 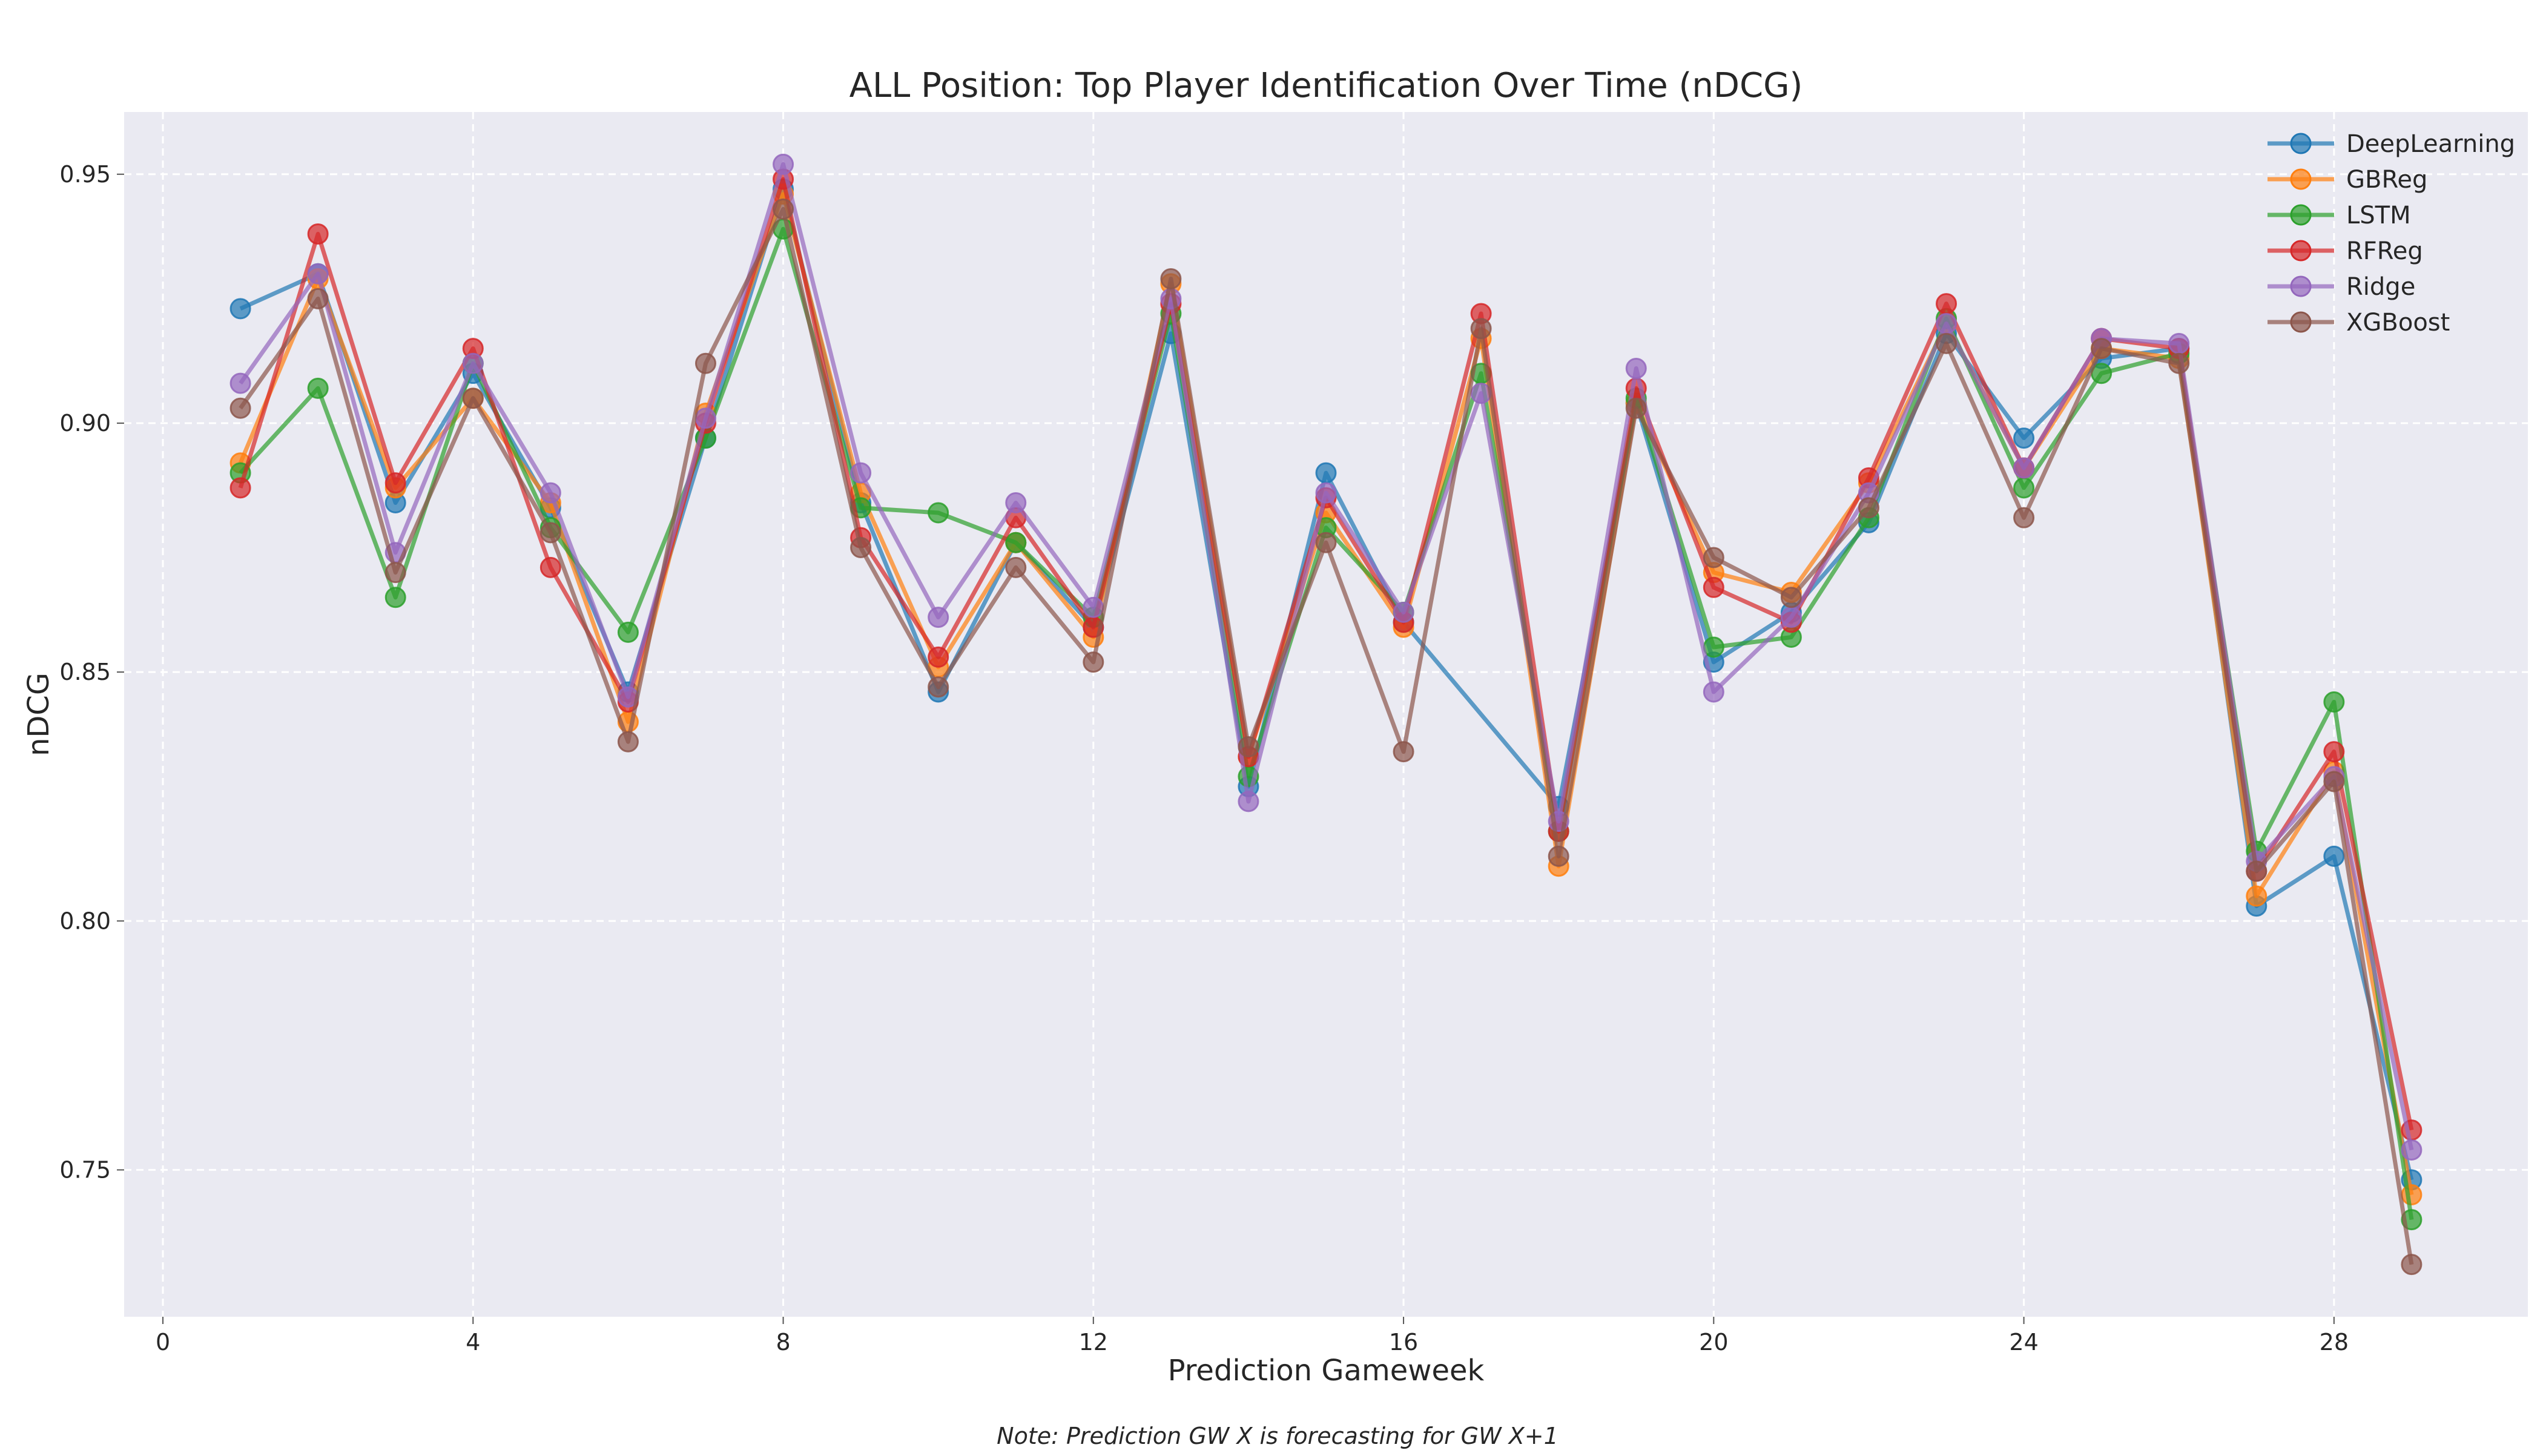 I want to click on x-tick-label: 24, so click(x=2023, y=1342).